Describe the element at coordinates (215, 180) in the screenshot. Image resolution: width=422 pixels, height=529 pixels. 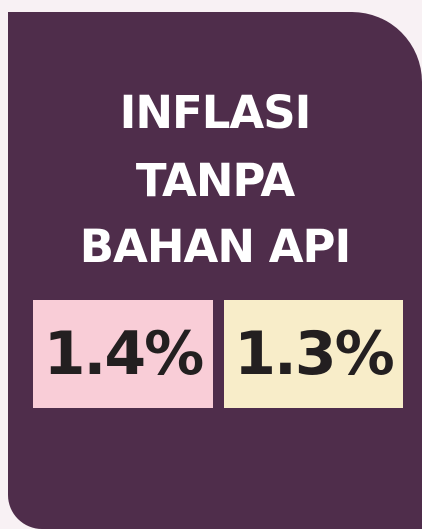
I see `title-line: TANPA` at that location.